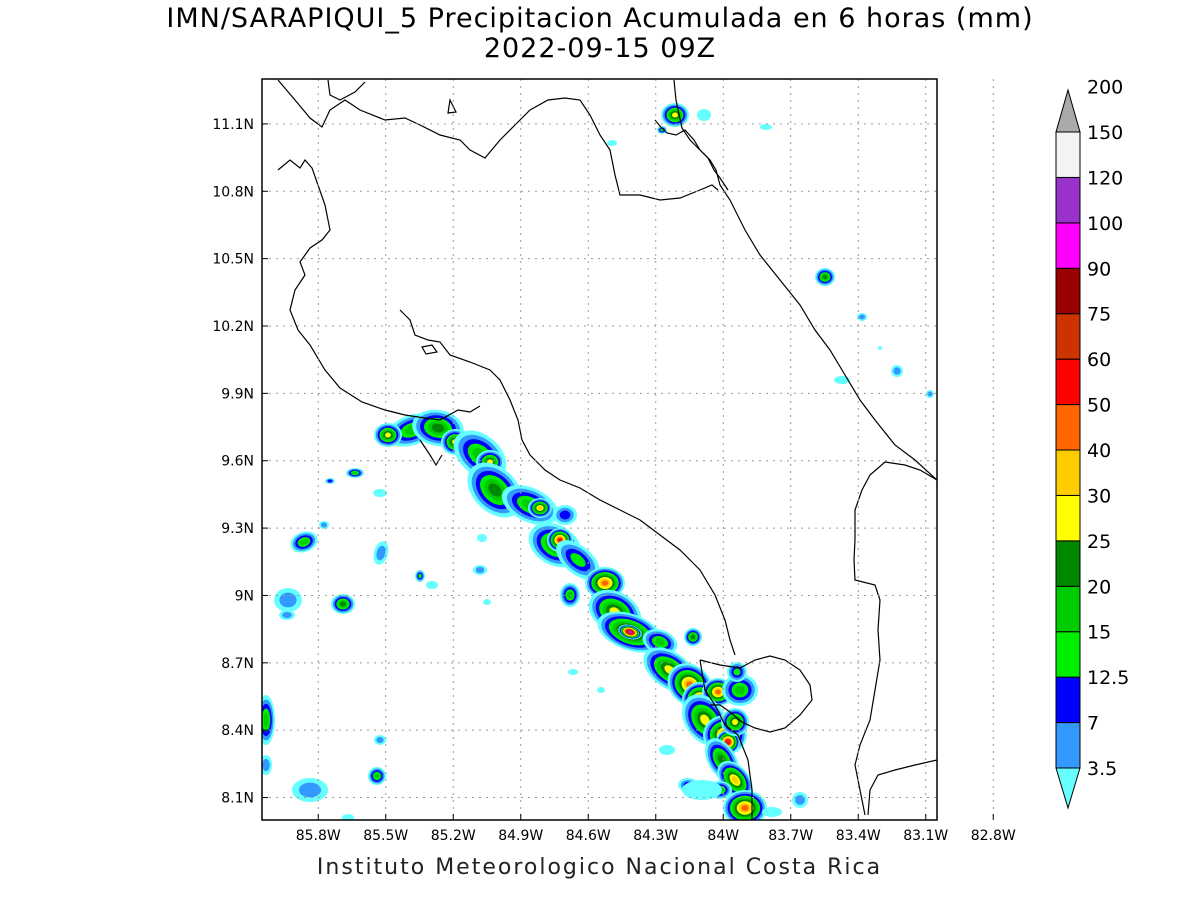 This screenshot has width=1200, height=900. I want to click on y-tick-label: 10.2N, so click(233, 327).